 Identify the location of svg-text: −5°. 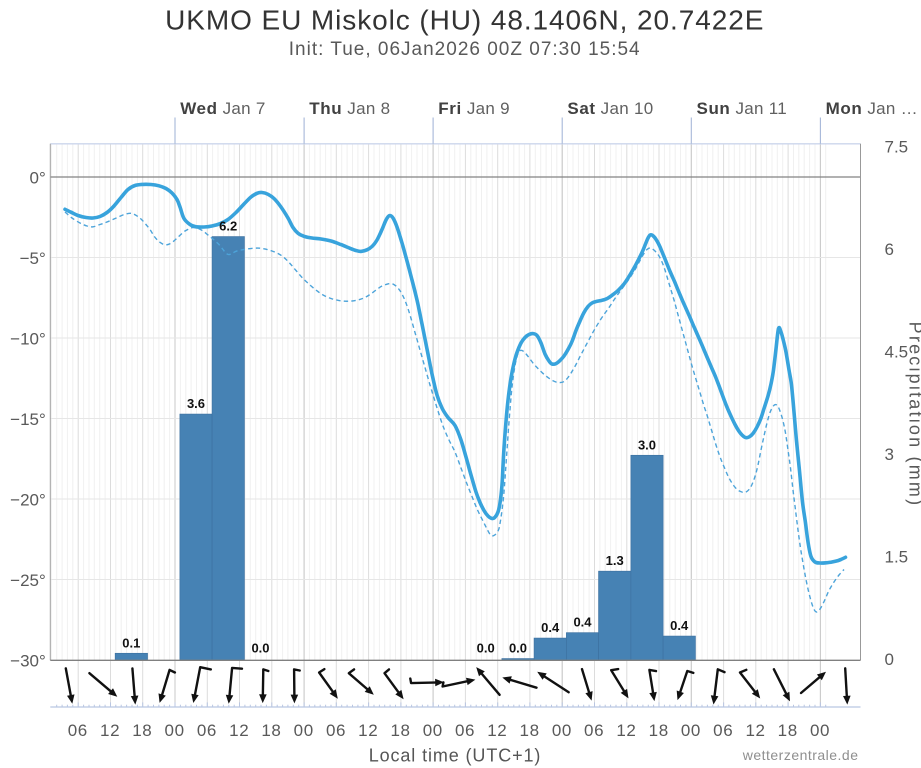
(33, 258).